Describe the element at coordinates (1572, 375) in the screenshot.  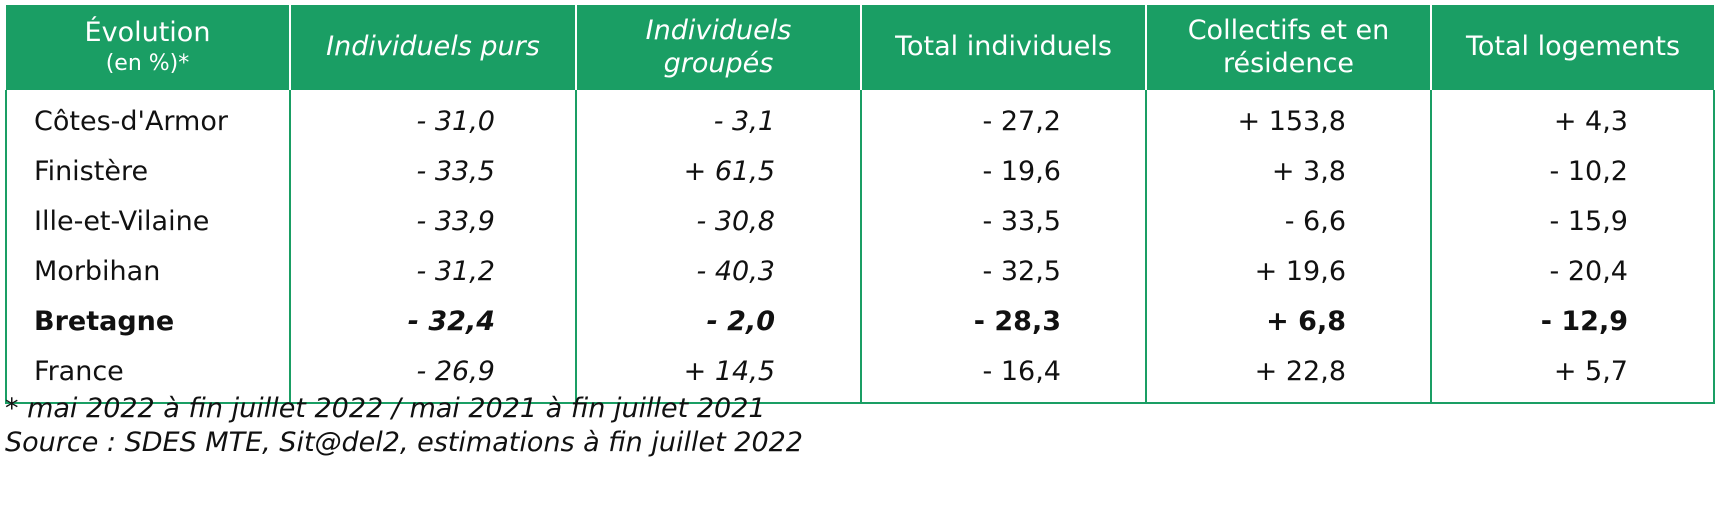
I see `cell-total-logements: + 5,7` at that location.